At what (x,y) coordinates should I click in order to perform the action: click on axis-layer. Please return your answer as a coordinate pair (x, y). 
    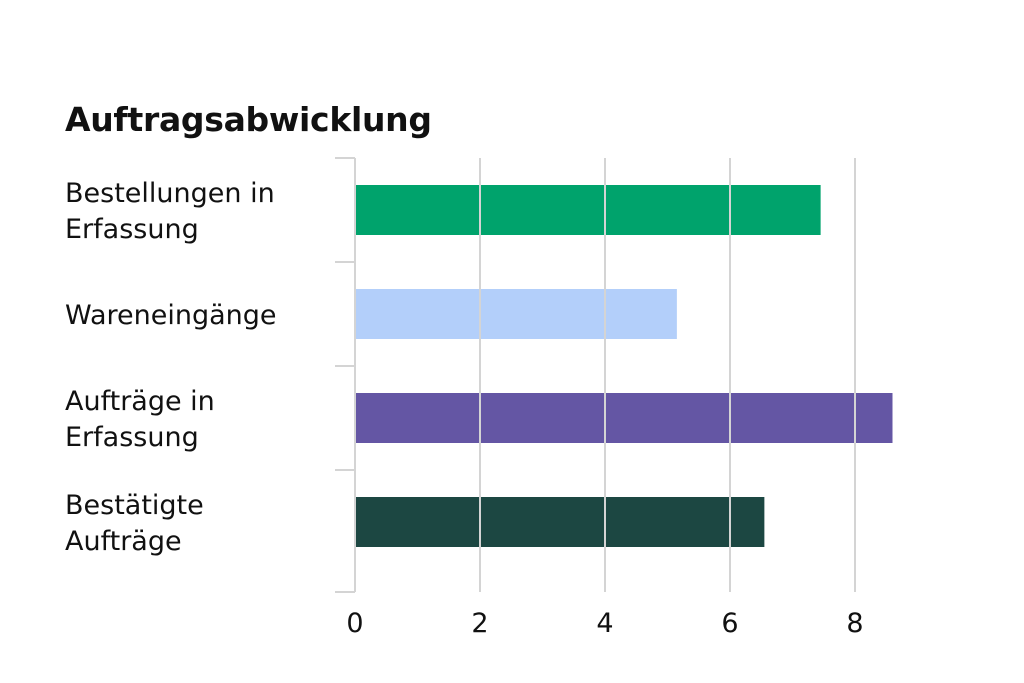
    Looking at the image, I should click on (345, 375).